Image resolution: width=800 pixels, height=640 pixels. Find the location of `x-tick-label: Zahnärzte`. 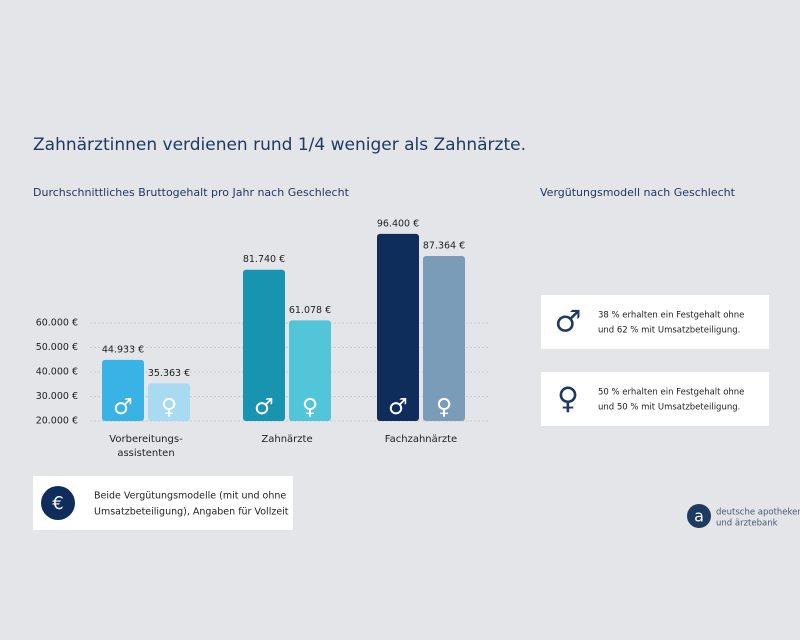

x-tick-label: Zahnärzte is located at coordinates (287, 439).